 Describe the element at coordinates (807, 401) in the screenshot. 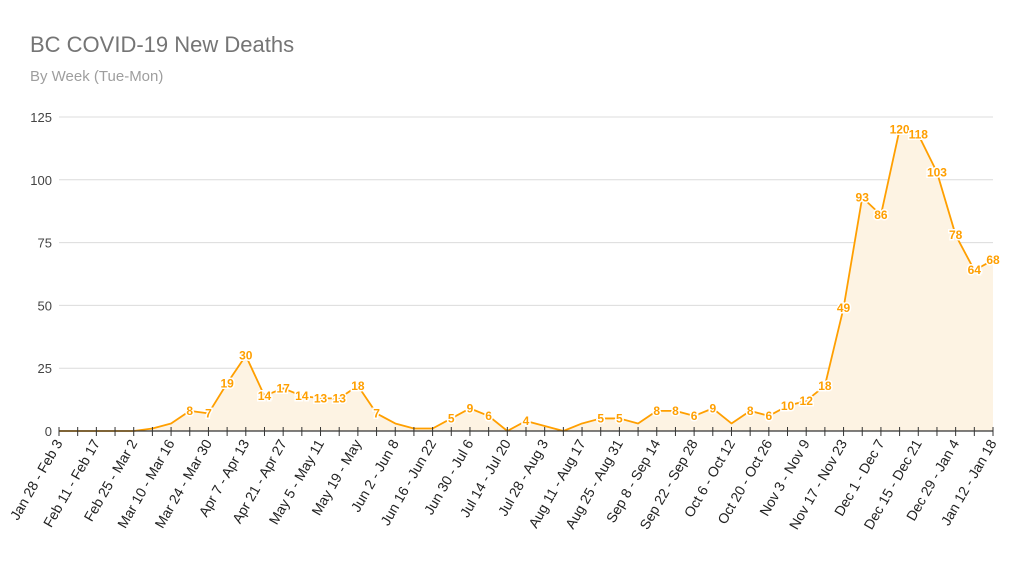

I see `data-label: 12` at that location.